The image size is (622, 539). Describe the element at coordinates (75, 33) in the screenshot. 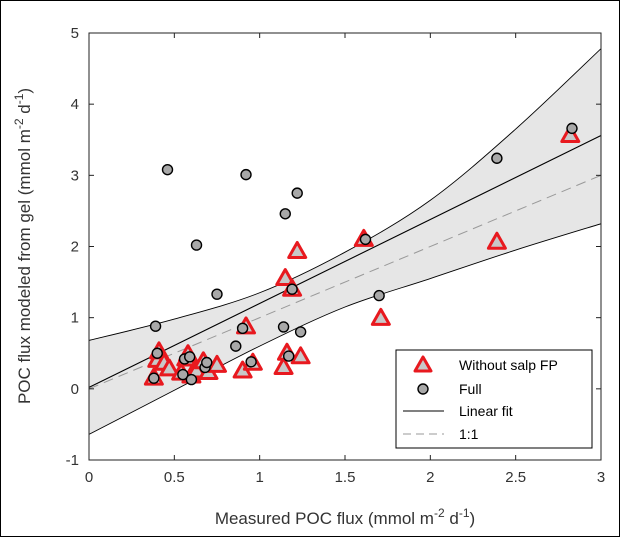

I see `y-tick-label: 5` at that location.